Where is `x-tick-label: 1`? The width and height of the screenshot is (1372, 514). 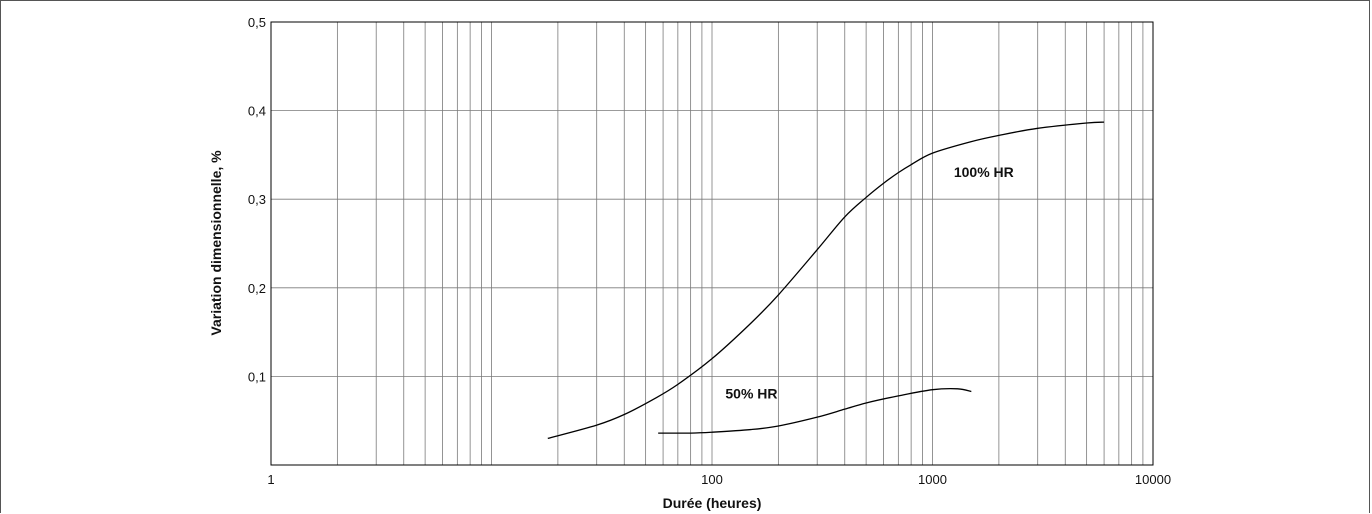 x-tick-label: 1 is located at coordinates (270, 479).